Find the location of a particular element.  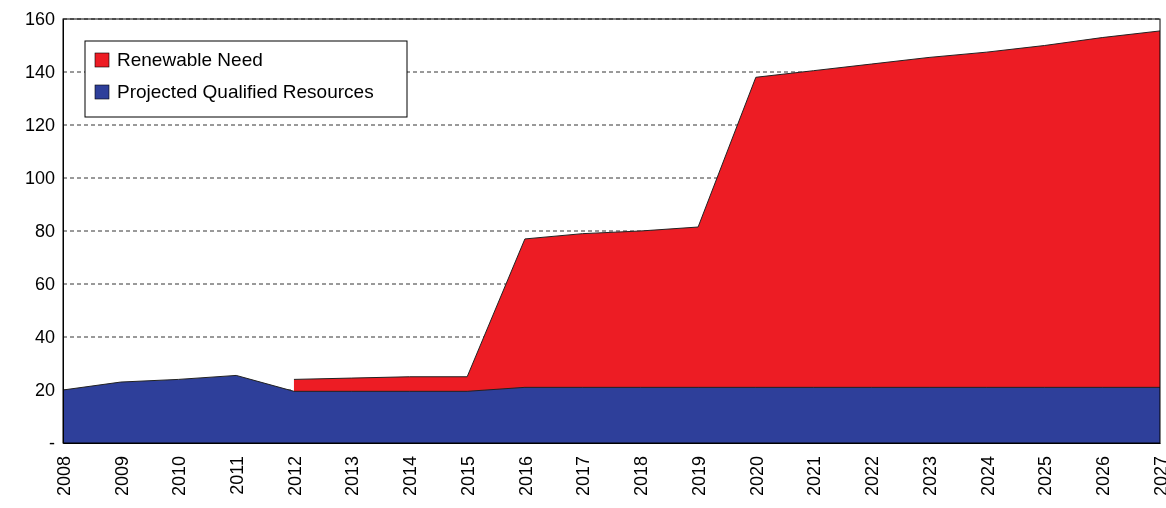

y-tick-label: 20 is located at coordinates (44, 390).